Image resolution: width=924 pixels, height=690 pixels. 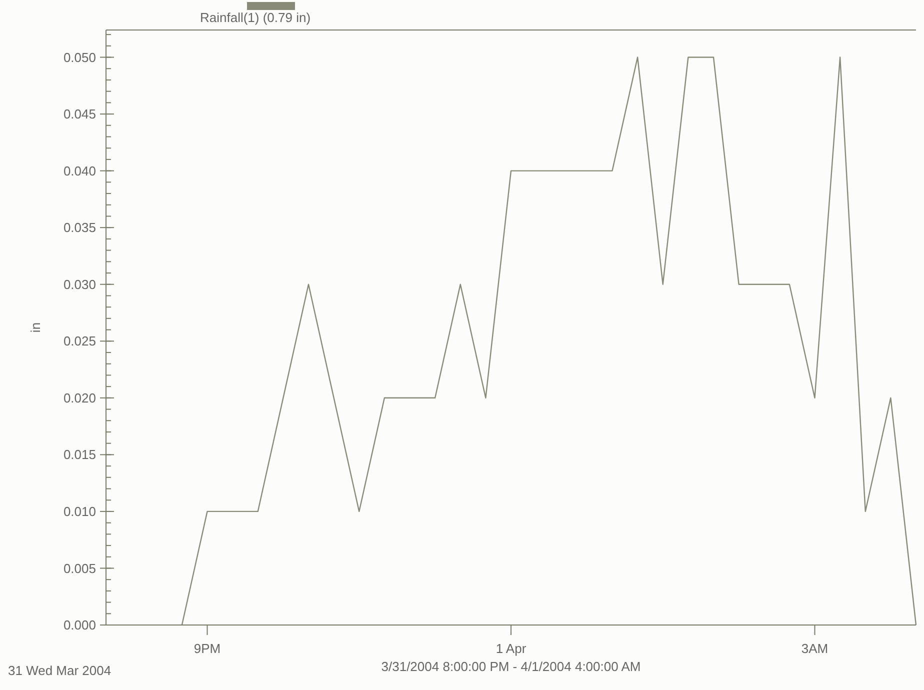 I want to click on y-tick-label: 0.035, so click(x=79, y=228).